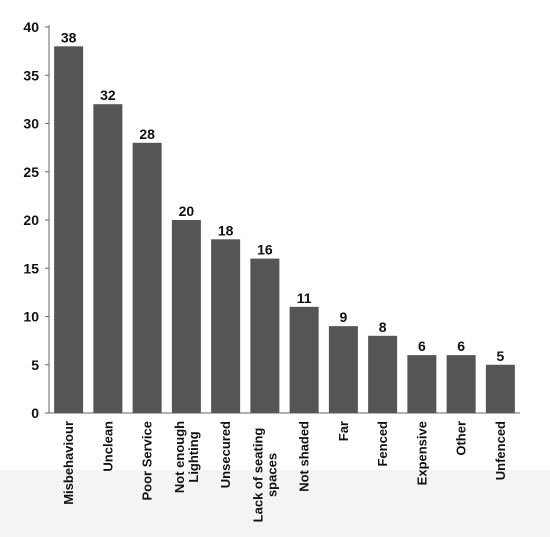 Image resolution: width=550 pixels, height=537 pixels. What do you see at coordinates (147, 461) in the screenshot?
I see `category-label: Poor Service` at bounding box center [147, 461].